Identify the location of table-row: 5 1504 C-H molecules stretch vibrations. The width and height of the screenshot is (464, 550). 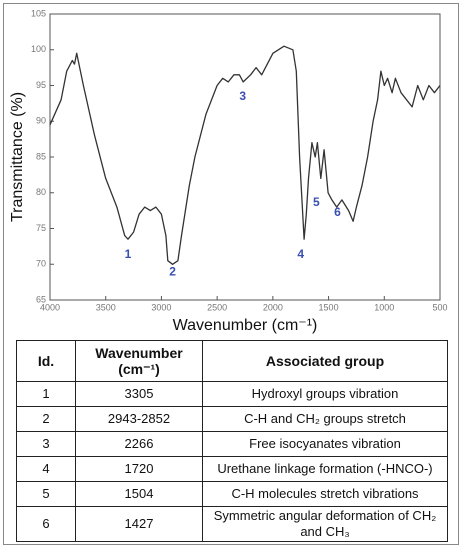
(232, 494).